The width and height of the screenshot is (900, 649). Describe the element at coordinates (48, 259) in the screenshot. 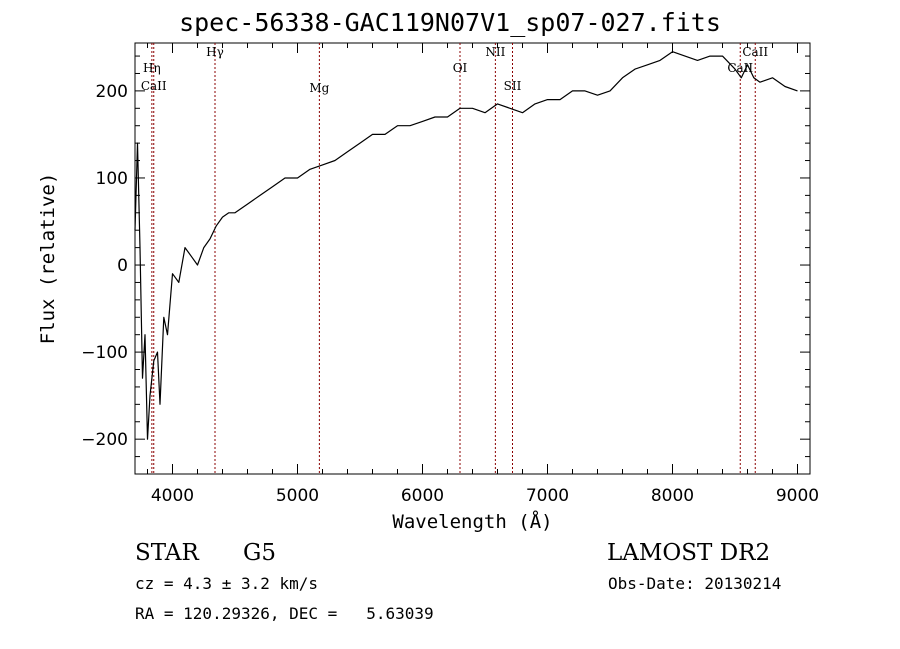

I see `y-axis-label: Flux (relative)` at that location.